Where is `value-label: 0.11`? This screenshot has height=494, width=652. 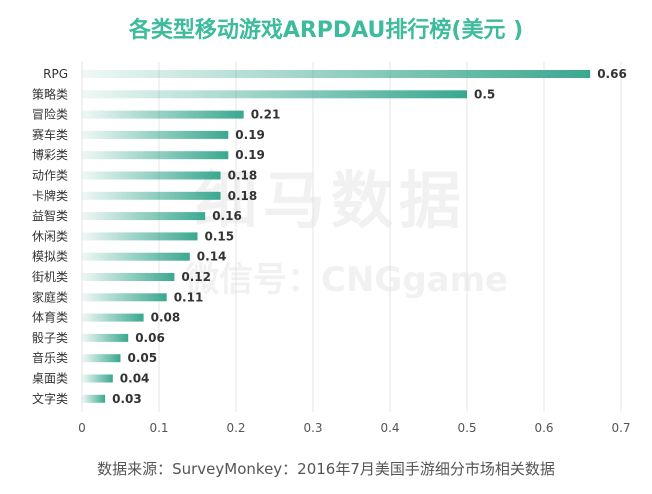
value-label: 0.11 is located at coordinates (189, 297).